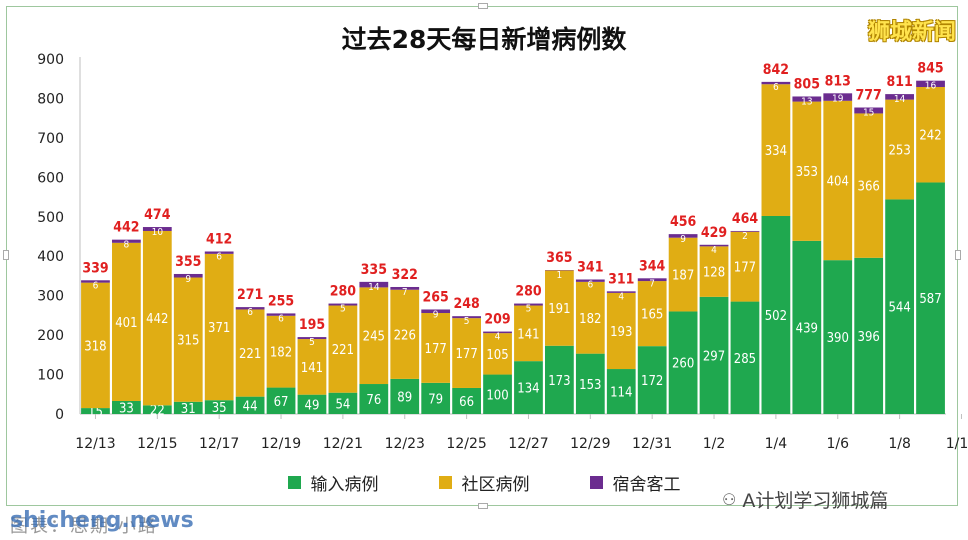  Describe the element at coordinates (95, 268) in the screenshot. I see `total-label: 339` at that location.